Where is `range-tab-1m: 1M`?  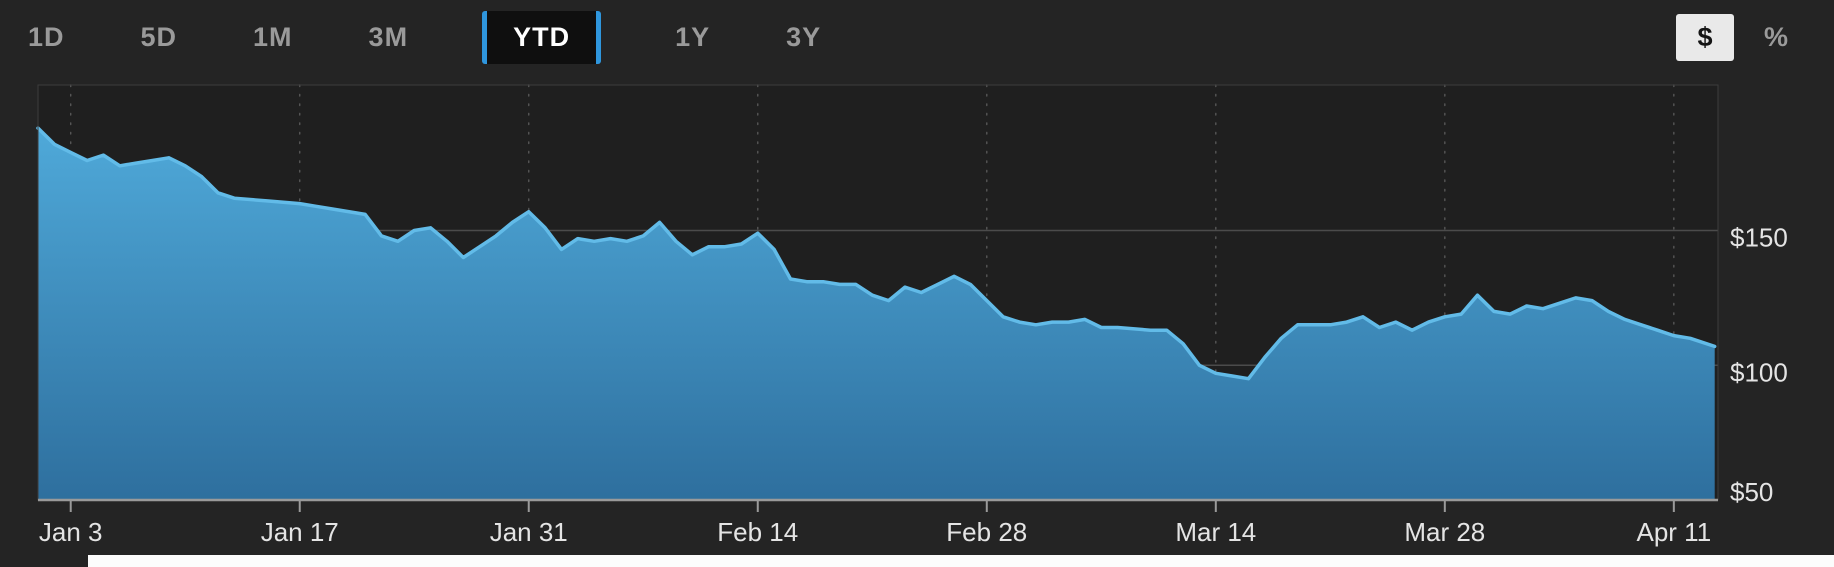
range-tab-1m: 1M is located at coordinates (273, 37).